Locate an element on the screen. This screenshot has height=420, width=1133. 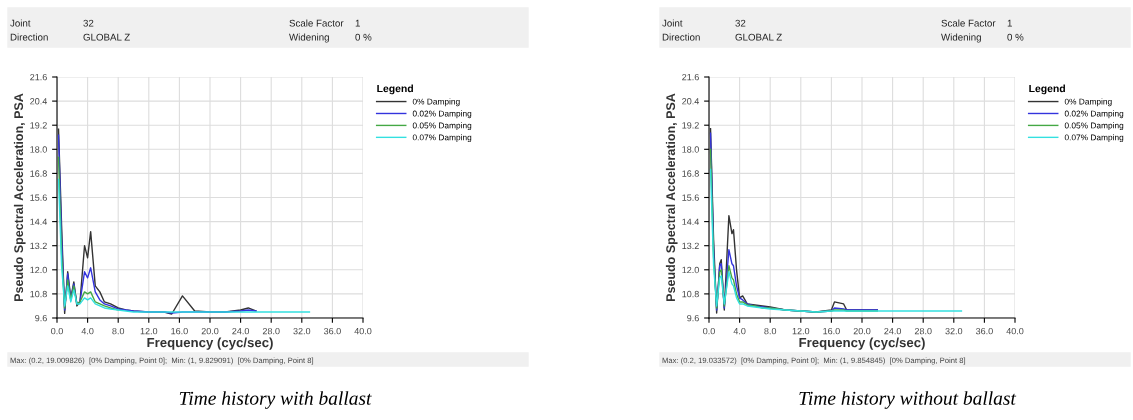
text: Time history with ballast is located at coordinates (275, 400).